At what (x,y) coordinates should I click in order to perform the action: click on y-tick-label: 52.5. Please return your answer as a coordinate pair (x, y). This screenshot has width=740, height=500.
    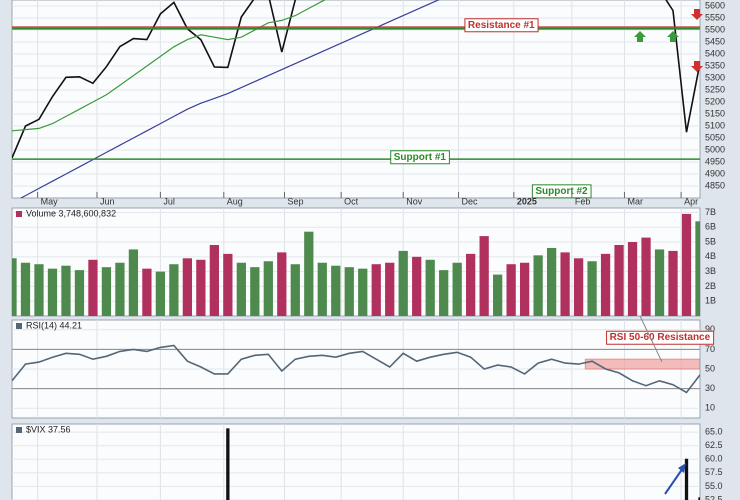
    Looking at the image, I should click on (714, 497).